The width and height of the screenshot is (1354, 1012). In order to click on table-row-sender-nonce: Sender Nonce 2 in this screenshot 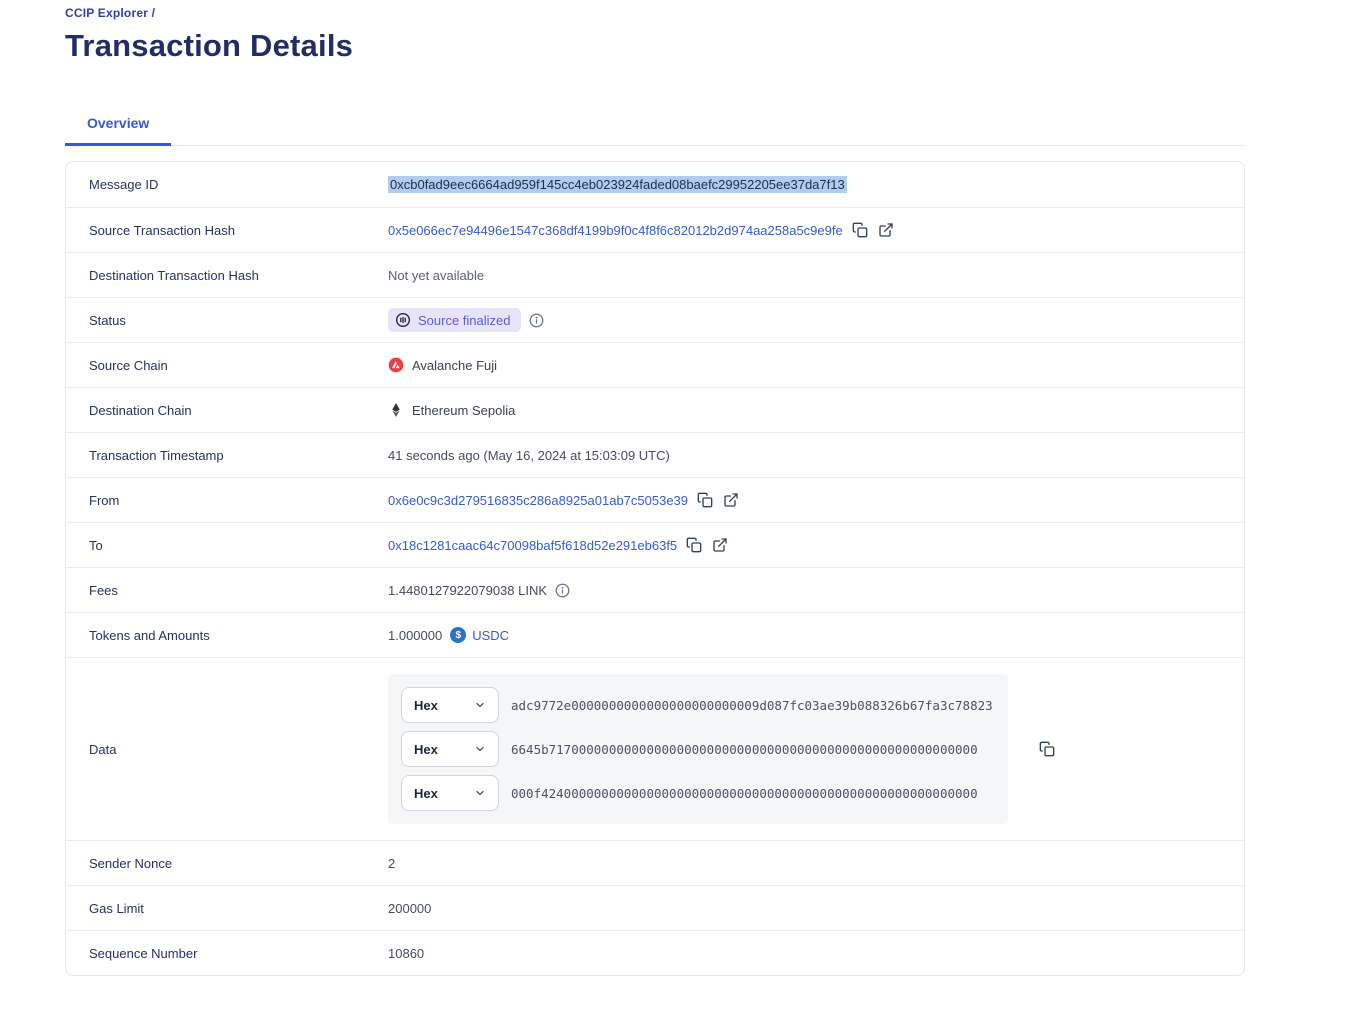, I will do `click(655, 862)`.